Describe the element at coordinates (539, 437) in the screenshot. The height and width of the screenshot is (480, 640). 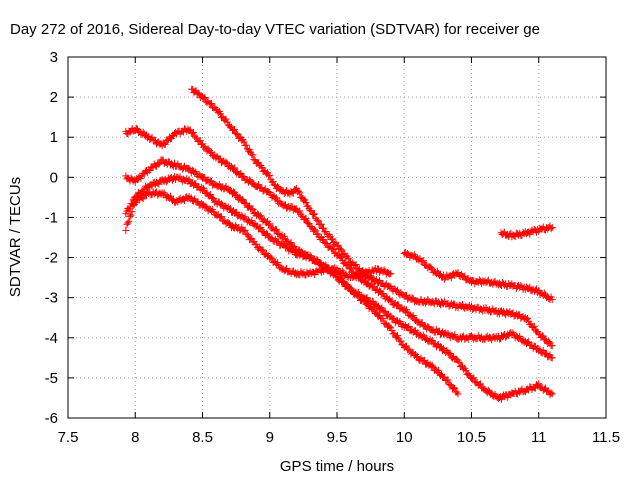
I see `x-tick-label: 11` at that location.